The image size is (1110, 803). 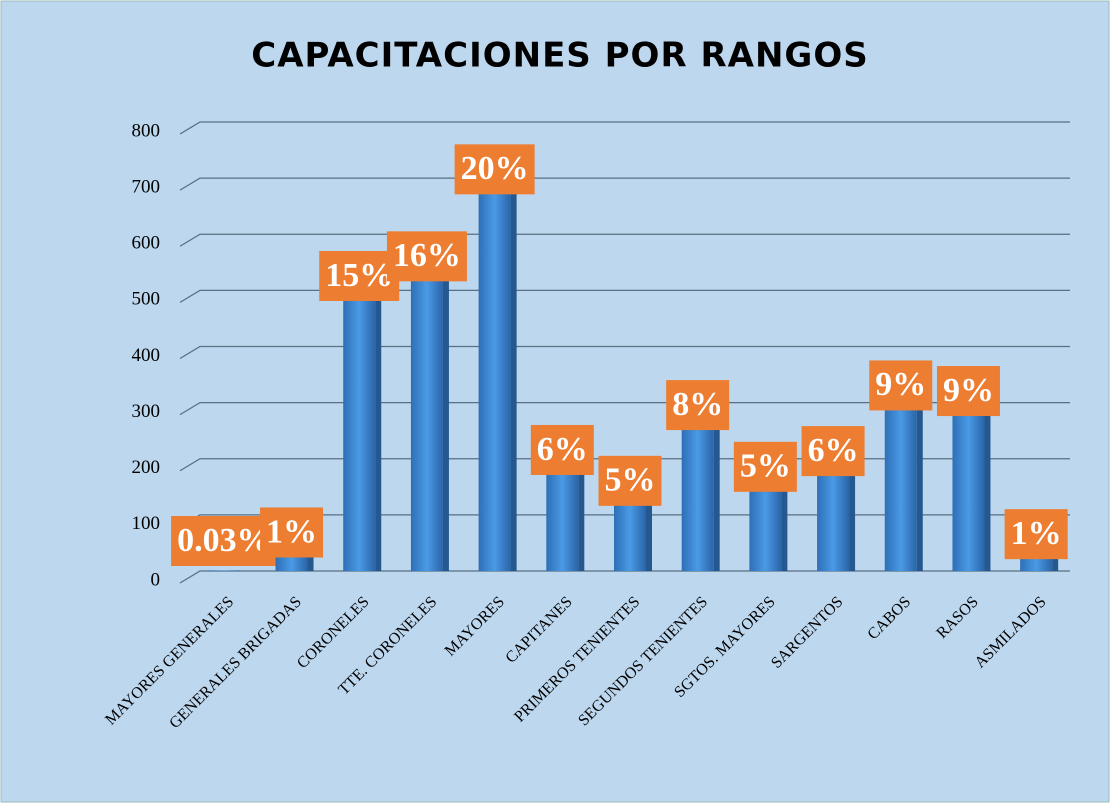 What do you see at coordinates (146, 299) in the screenshot?
I see `y-tick-label: 500` at bounding box center [146, 299].